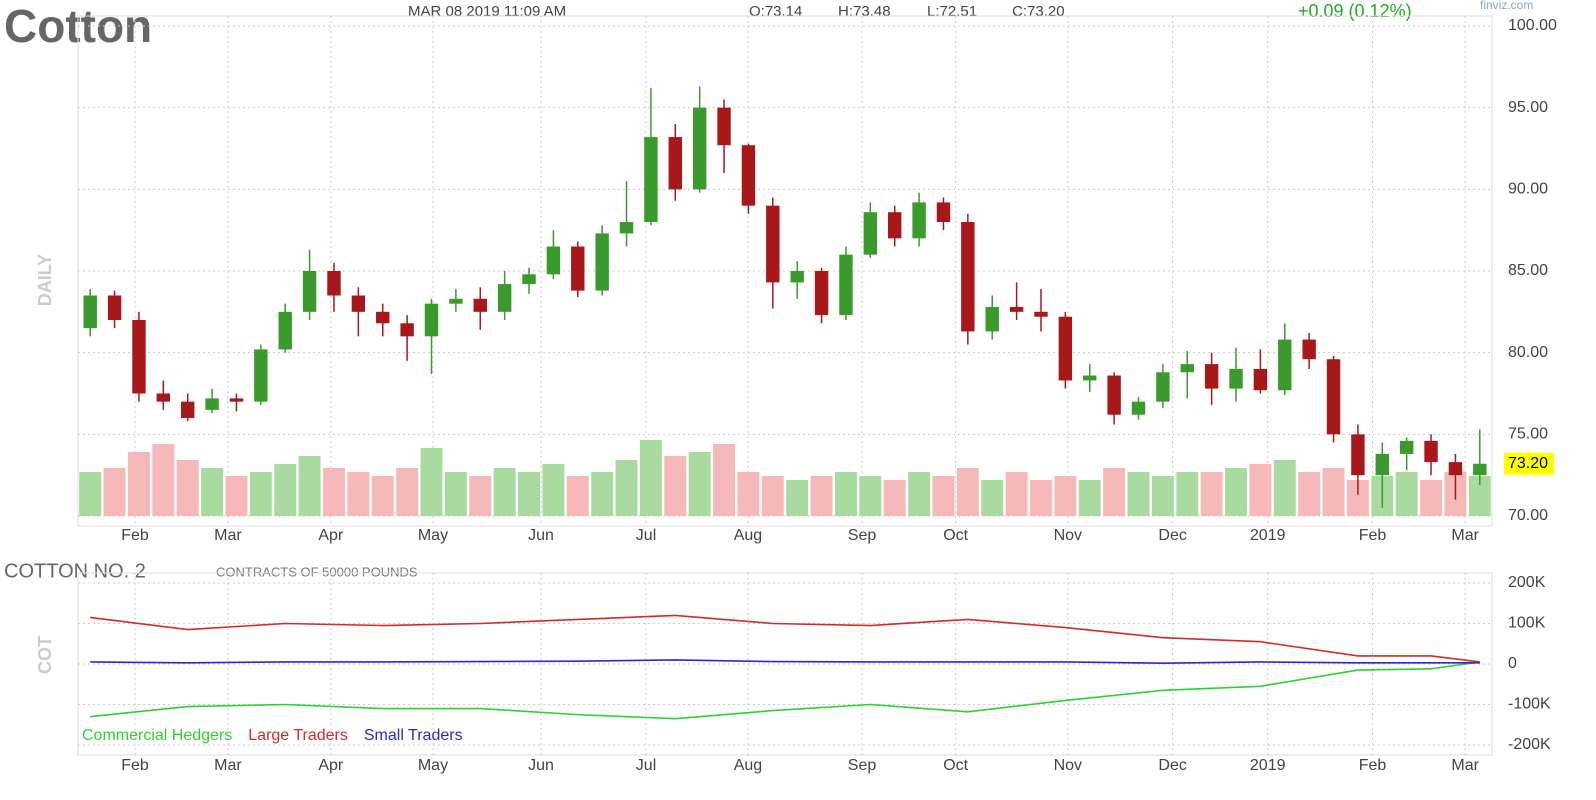  What do you see at coordinates (1532, 25) in the screenshot?
I see `y-tick-label: 100.00` at bounding box center [1532, 25].